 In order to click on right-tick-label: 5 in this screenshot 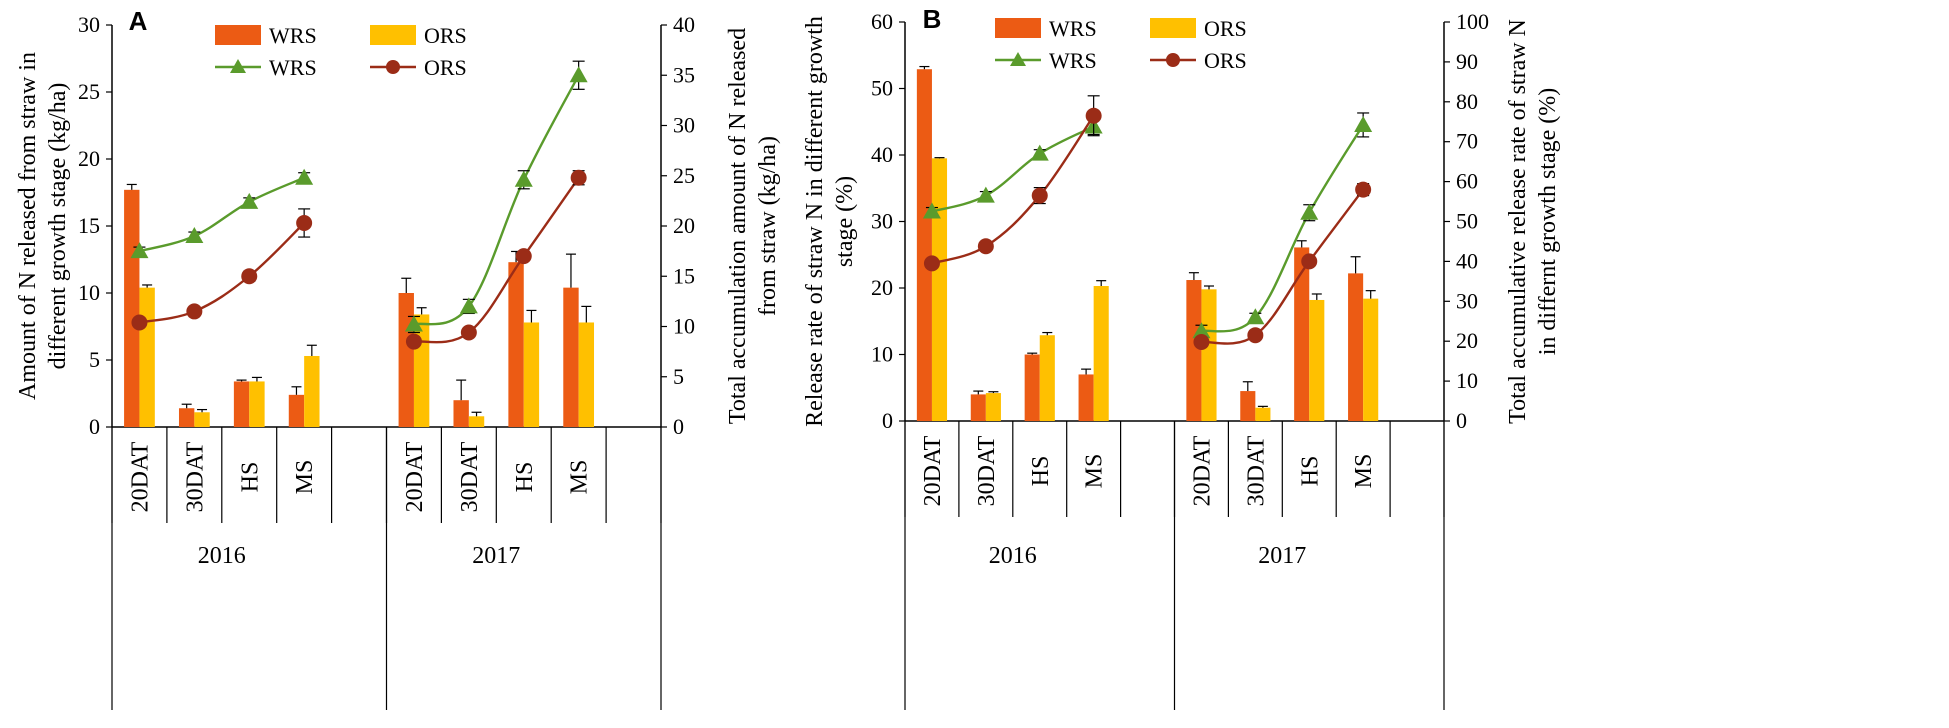, I will do `click(678, 376)`.